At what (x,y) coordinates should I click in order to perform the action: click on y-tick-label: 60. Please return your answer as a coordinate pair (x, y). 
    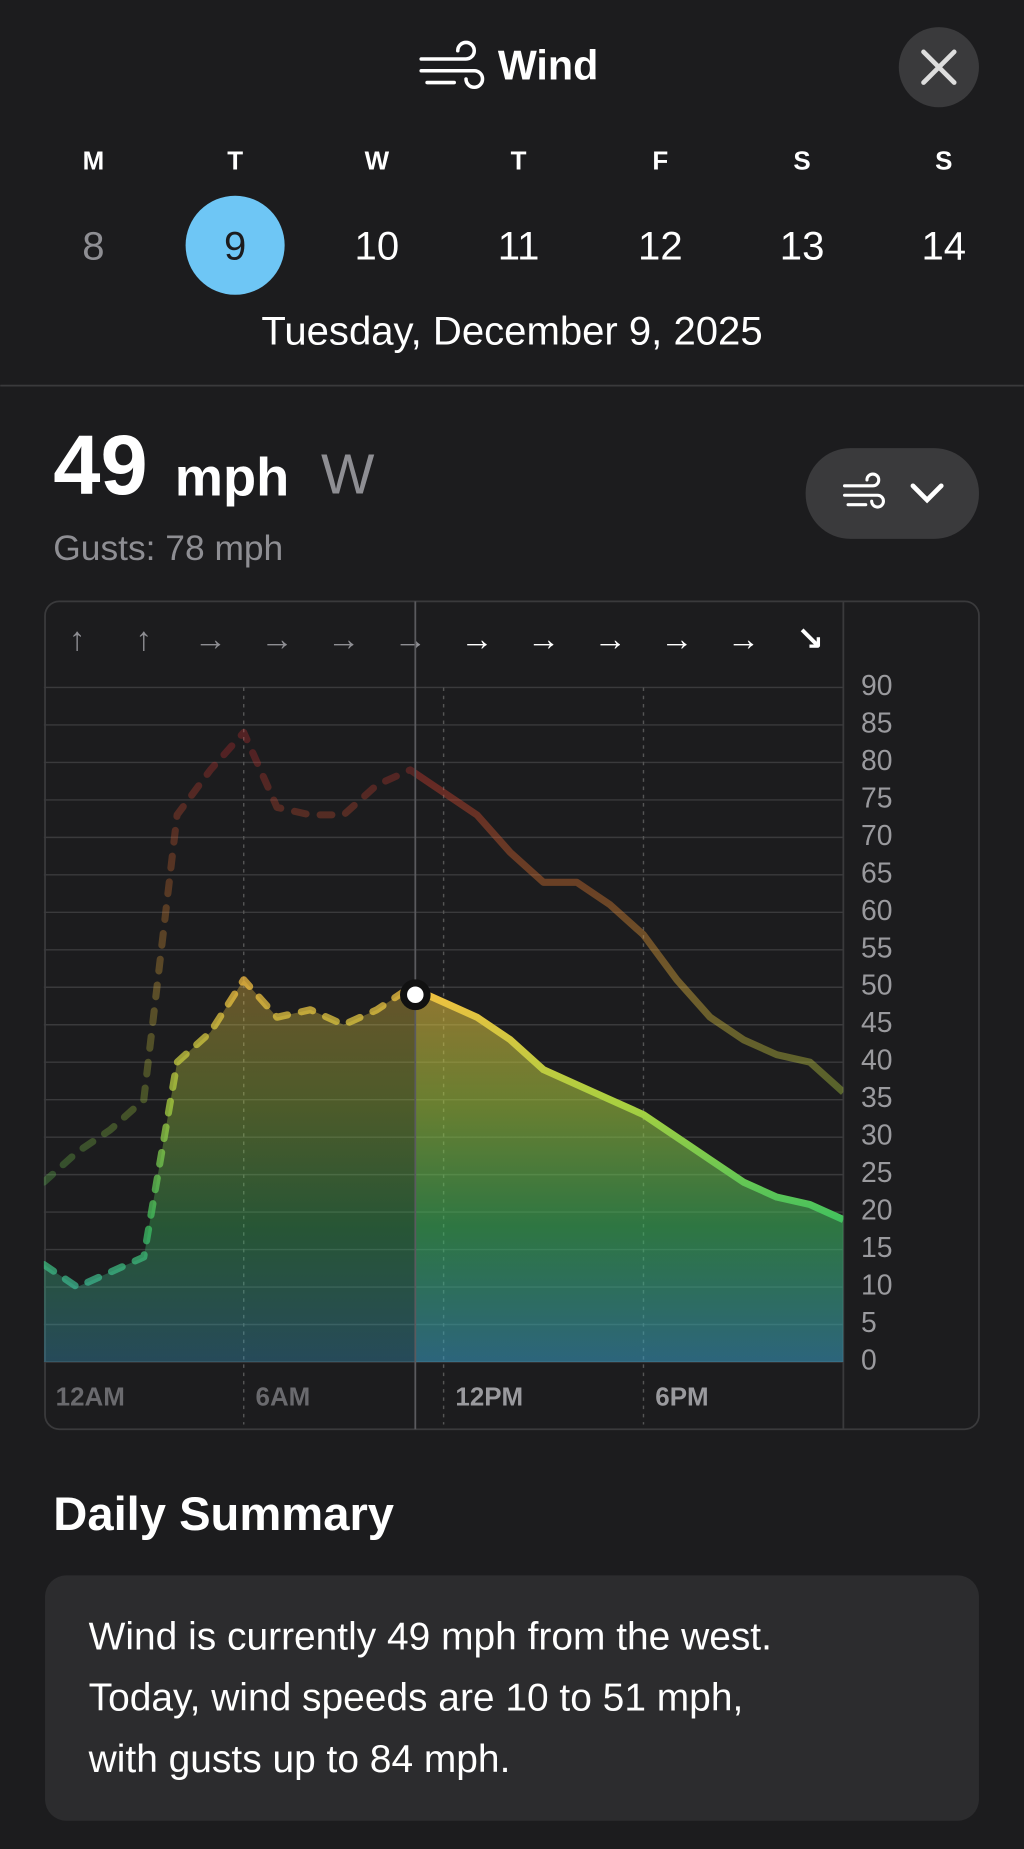
    Looking at the image, I should click on (876, 910).